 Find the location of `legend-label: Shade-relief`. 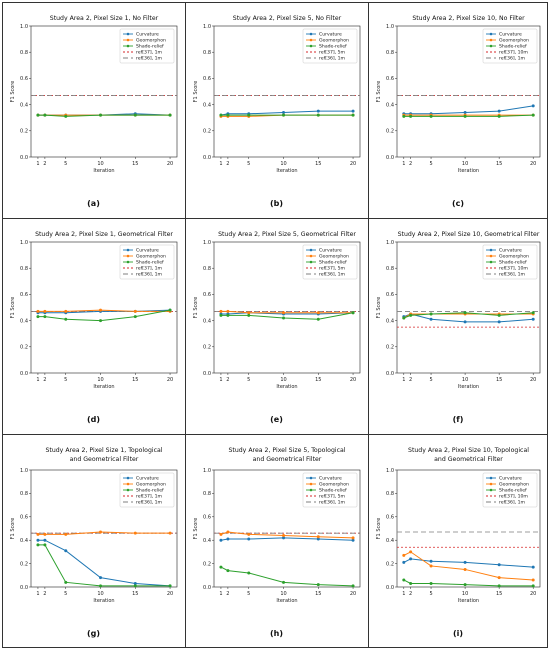

legend-label: Shade-relief is located at coordinates (333, 263).